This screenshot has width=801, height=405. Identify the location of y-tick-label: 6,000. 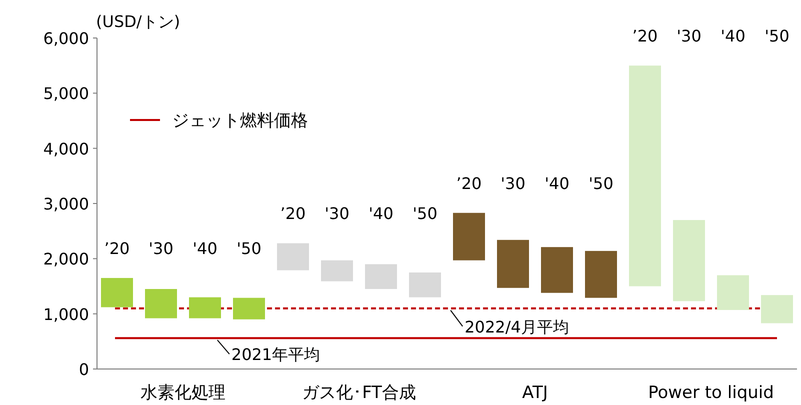
(66, 38).